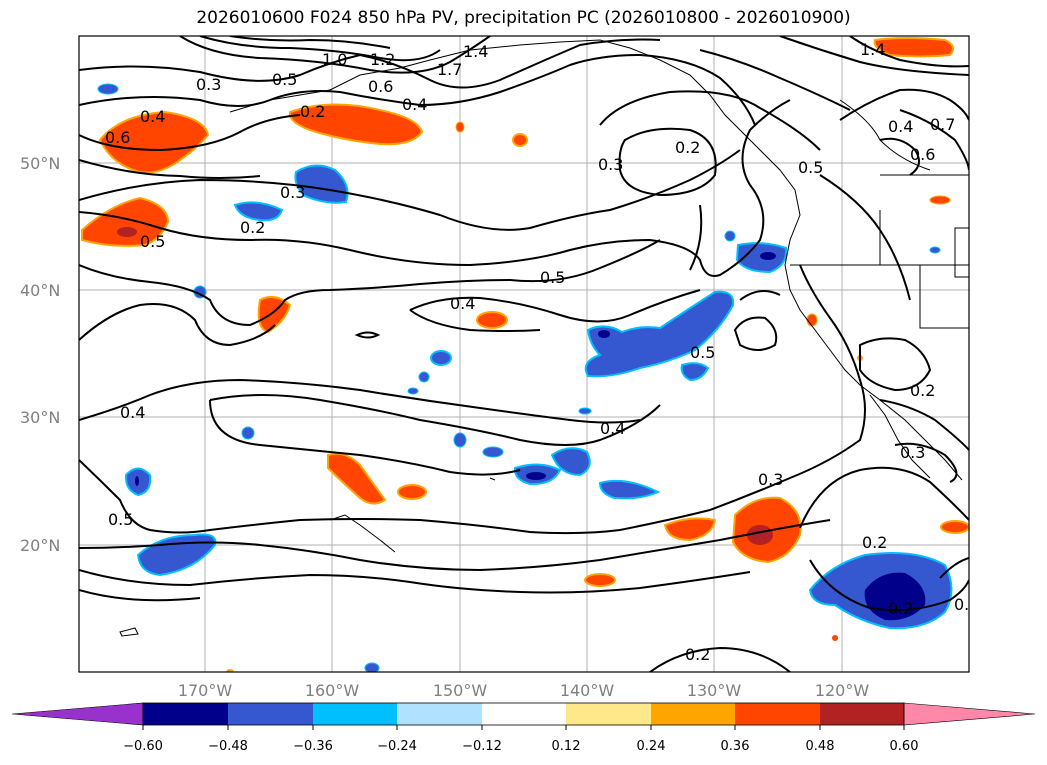  What do you see at coordinates (566, 746) in the screenshot?
I see `colorbar-tick-label: 0.12` at bounding box center [566, 746].